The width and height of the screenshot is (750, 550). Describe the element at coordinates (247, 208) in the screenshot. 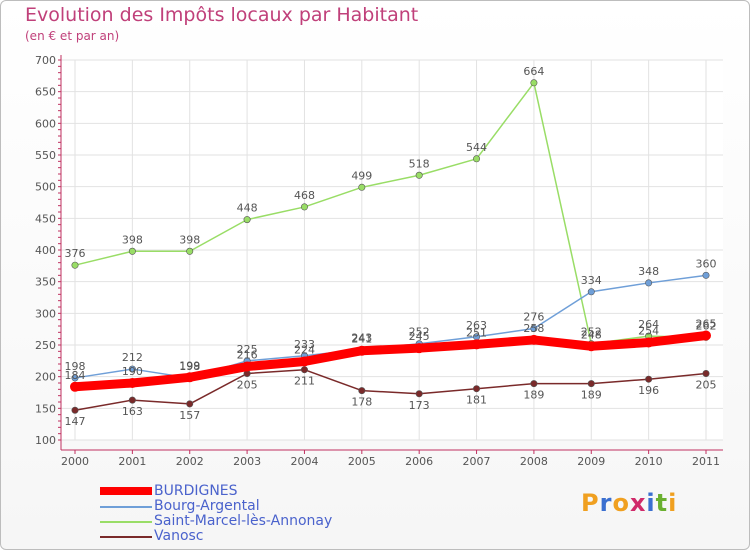

I see `data-label: 448` at that location.